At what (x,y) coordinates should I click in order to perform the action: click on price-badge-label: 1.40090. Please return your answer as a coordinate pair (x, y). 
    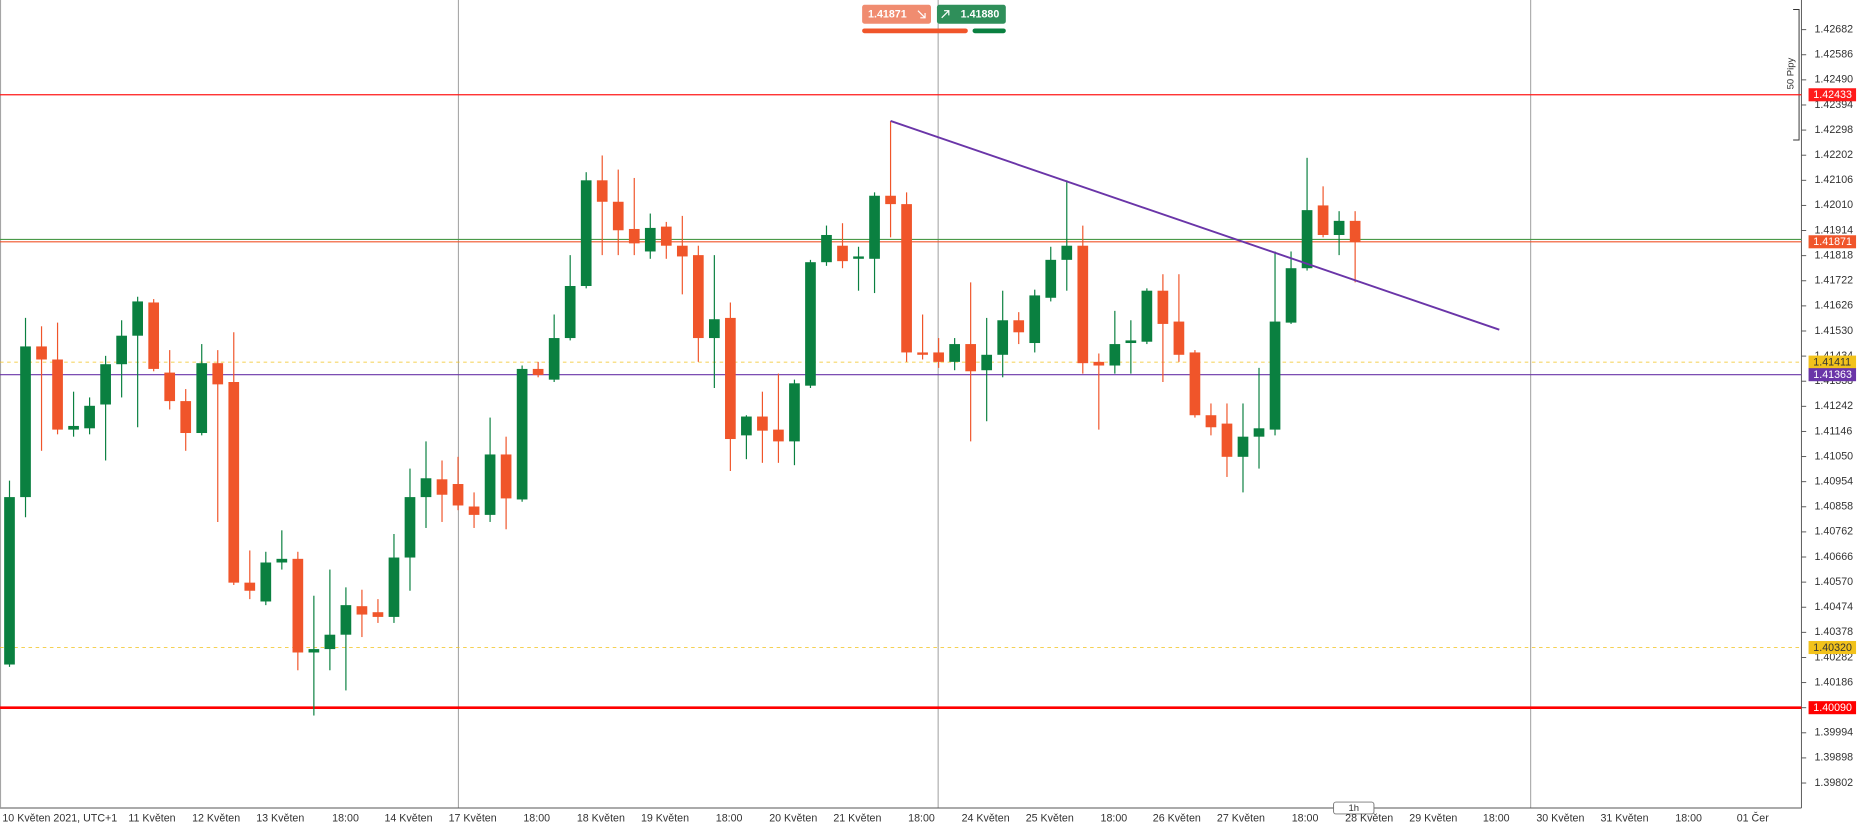
    Looking at the image, I should click on (1832, 708).